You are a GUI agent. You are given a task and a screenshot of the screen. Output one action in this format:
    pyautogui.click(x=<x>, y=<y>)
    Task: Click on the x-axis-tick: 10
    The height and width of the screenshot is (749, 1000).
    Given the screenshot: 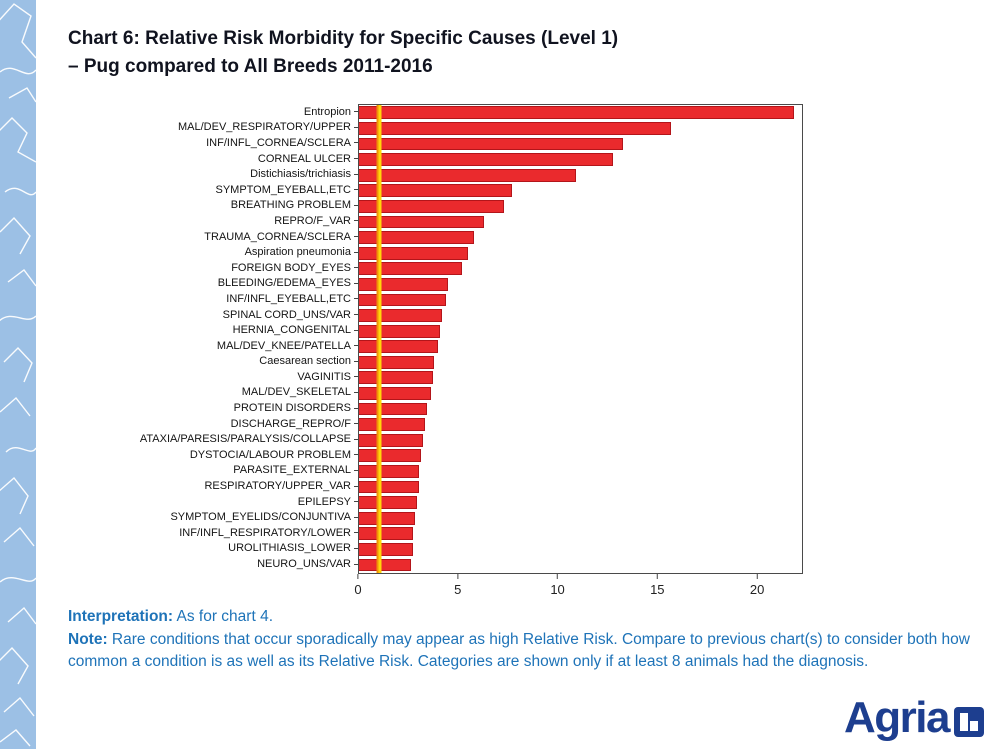 What is the action you would take?
    pyautogui.click(x=557, y=585)
    